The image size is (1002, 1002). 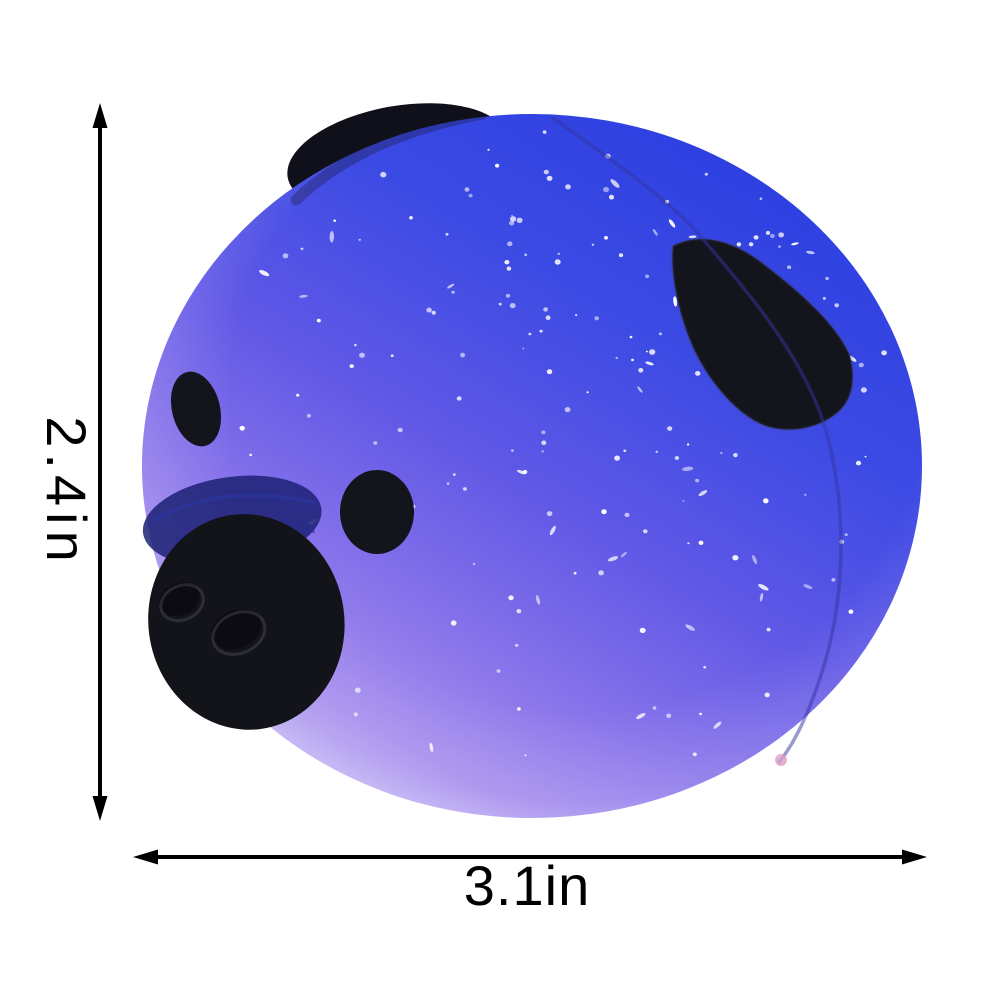 I want to click on width-arrowhead-left, so click(x=145, y=857).